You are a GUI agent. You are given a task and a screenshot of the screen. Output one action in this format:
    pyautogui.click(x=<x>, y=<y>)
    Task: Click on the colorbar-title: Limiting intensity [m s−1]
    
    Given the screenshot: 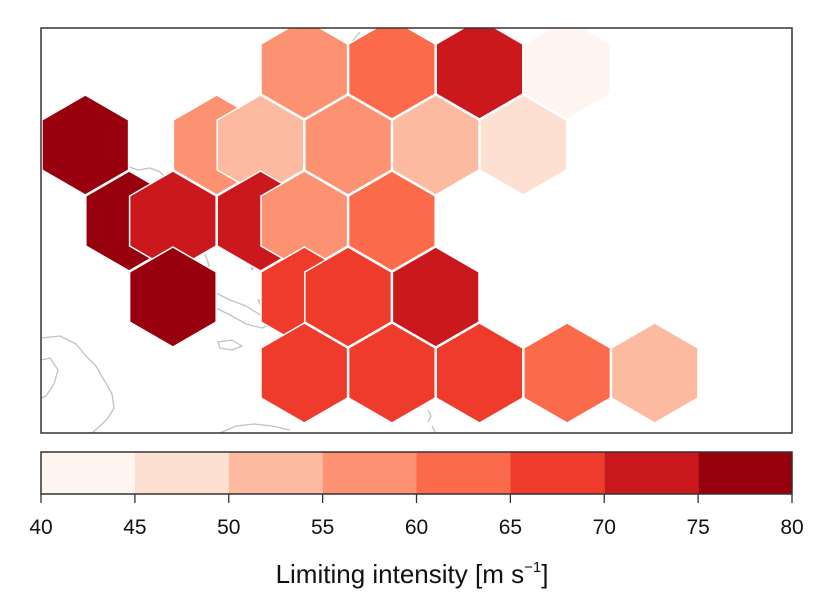 What is the action you would take?
    pyautogui.click(x=412, y=574)
    